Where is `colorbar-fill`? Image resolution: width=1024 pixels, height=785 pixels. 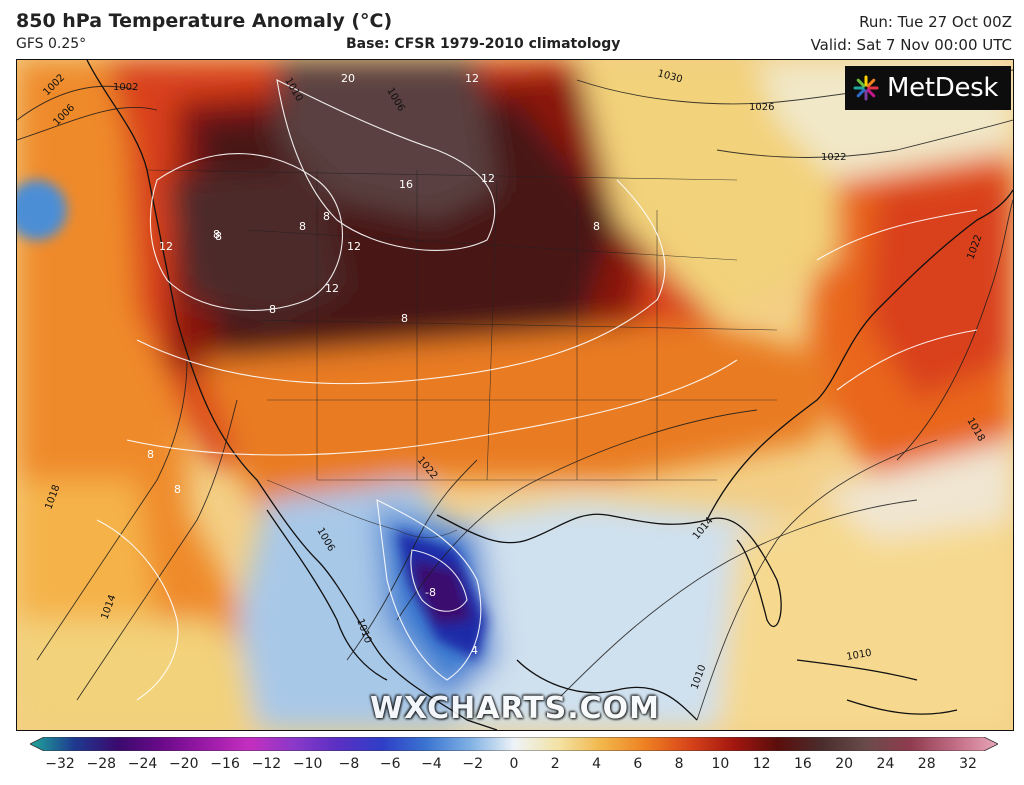
colorbar-fill is located at coordinates (514, 744).